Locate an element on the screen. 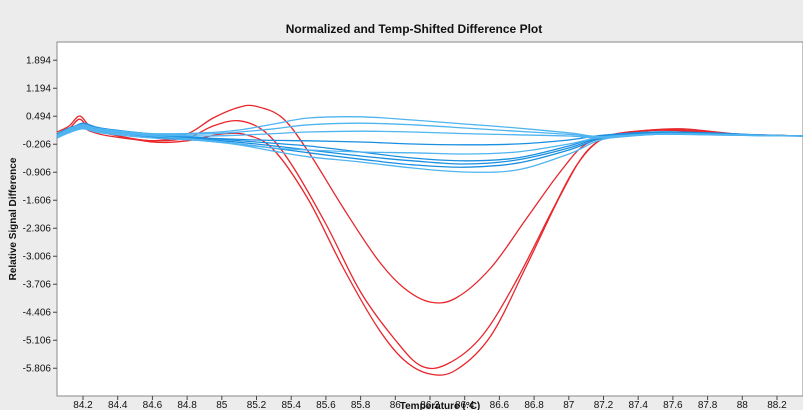  x-tick-label: 87.2 is located at coordinates (604, 405).